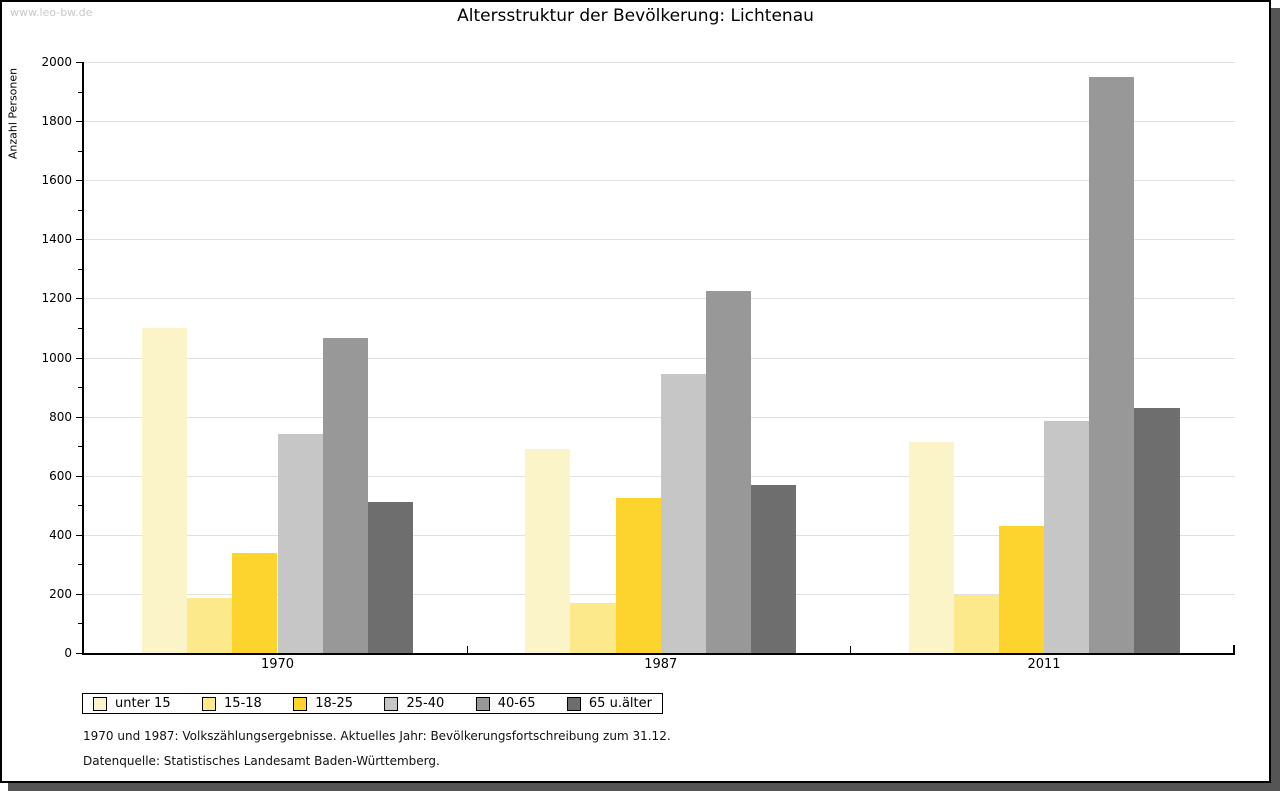 This screenshot has height=791, width=1280. What do you see at coordinates (277, 664) in the screenshot?
I see `x-axis-category-label: 1970` at bounding box center [277, 664].